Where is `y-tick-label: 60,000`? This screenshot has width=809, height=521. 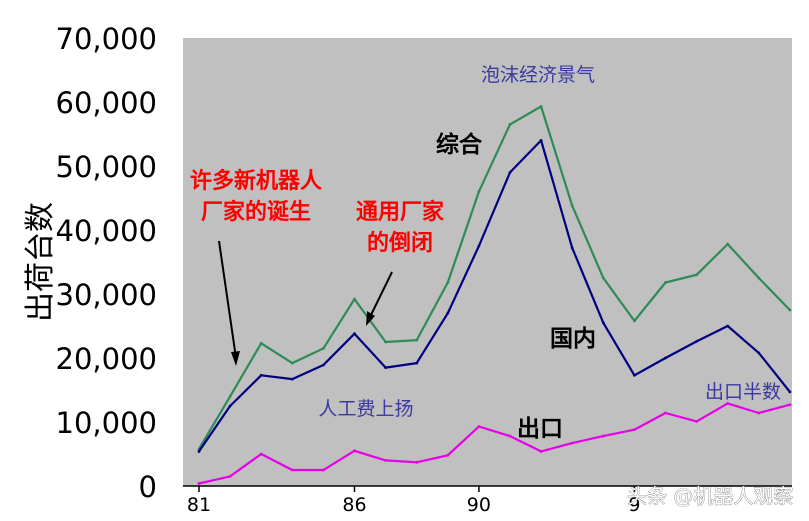 y-tick-label: 60,000 is located at coordinates (106, 103).